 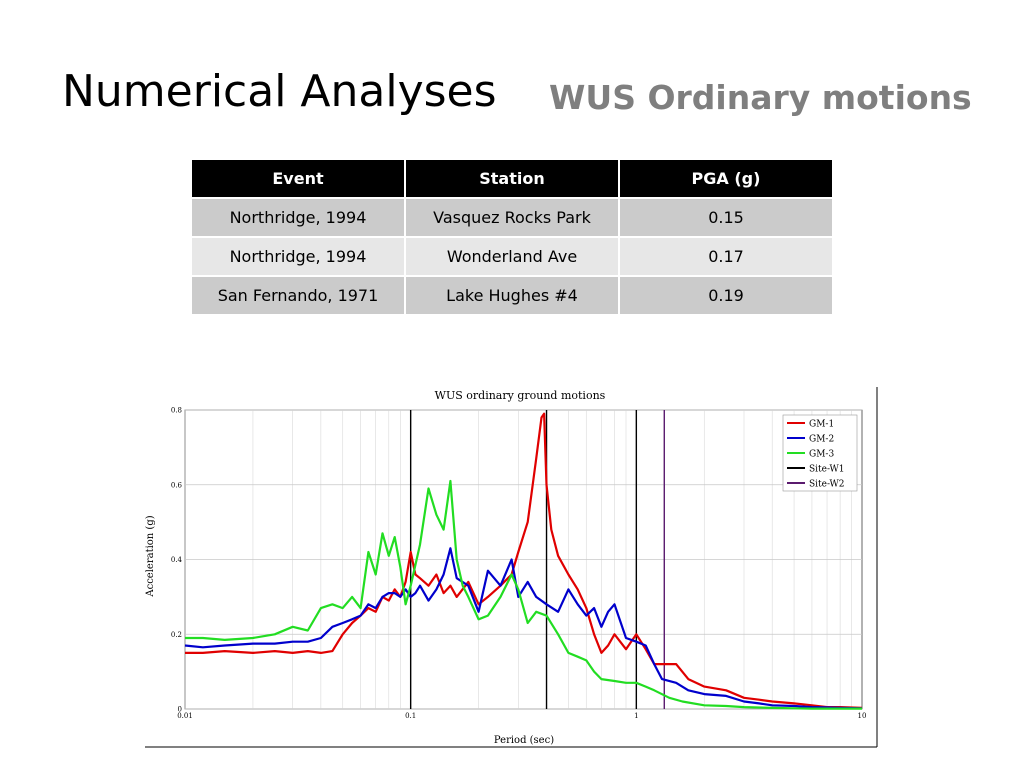 I want to click on header-event: Event, so click(x=298, y=178).